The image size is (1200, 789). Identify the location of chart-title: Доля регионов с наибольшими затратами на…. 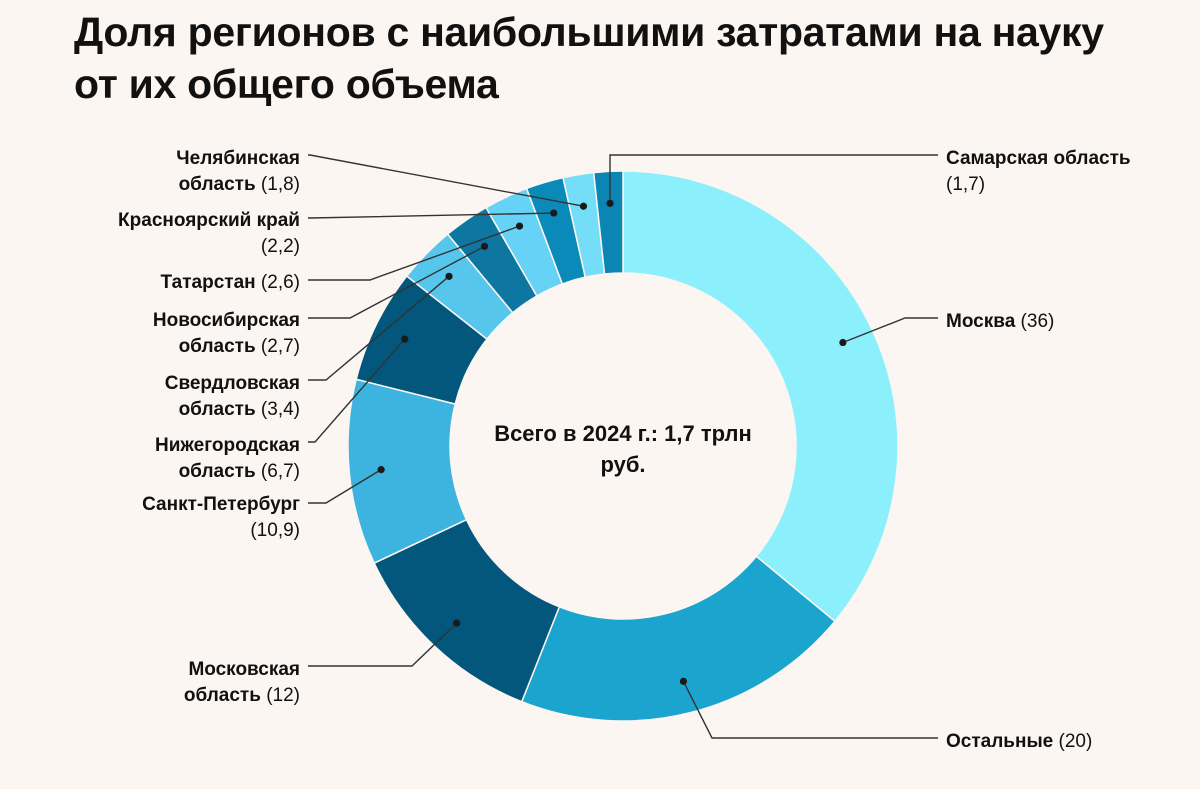
(624, 58).